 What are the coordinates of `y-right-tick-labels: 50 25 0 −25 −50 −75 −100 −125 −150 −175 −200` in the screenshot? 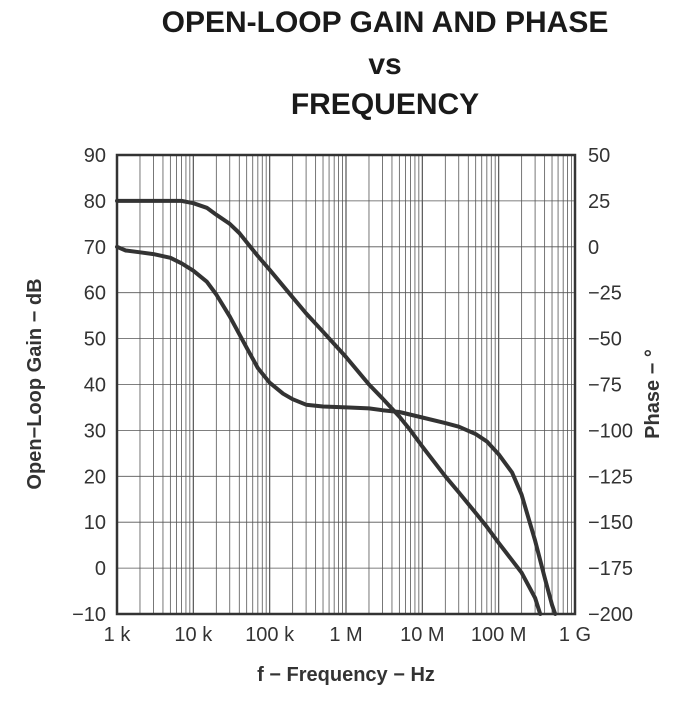 It's located at (610, 385).